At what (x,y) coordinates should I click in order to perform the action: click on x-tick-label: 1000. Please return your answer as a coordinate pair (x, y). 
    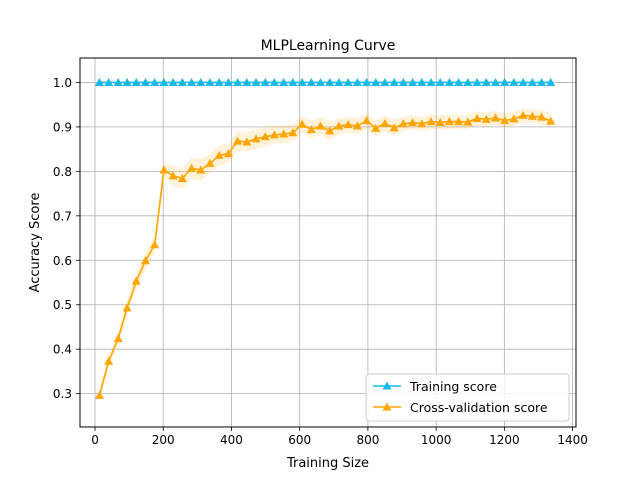
    Looking at the image, I should click on (436, 440).